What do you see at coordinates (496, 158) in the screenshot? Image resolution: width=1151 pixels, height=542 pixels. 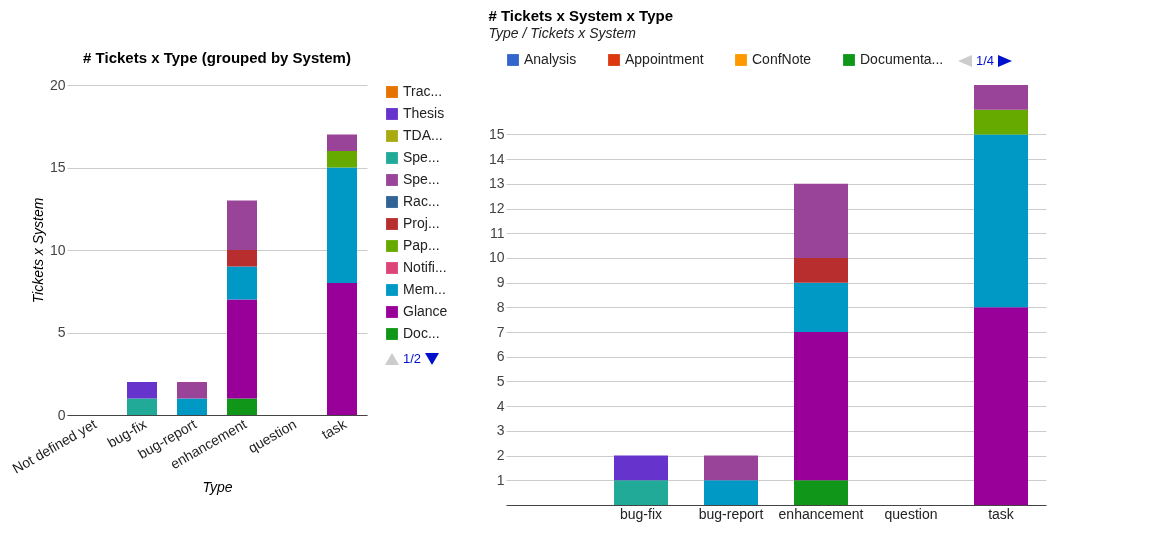 I see `y-tick-label: 14` at bounding box center [496, 158].